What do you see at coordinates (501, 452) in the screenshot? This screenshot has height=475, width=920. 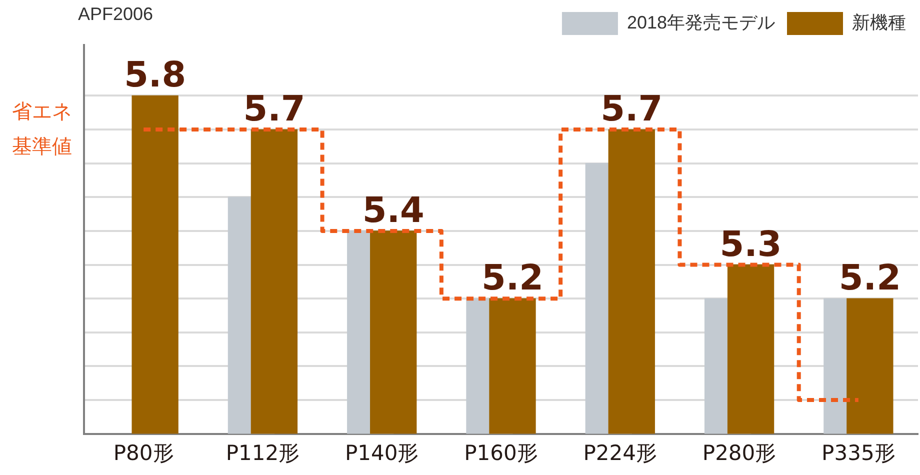 I see `x-tick-label: P160形` at bounding box center [501, 452].